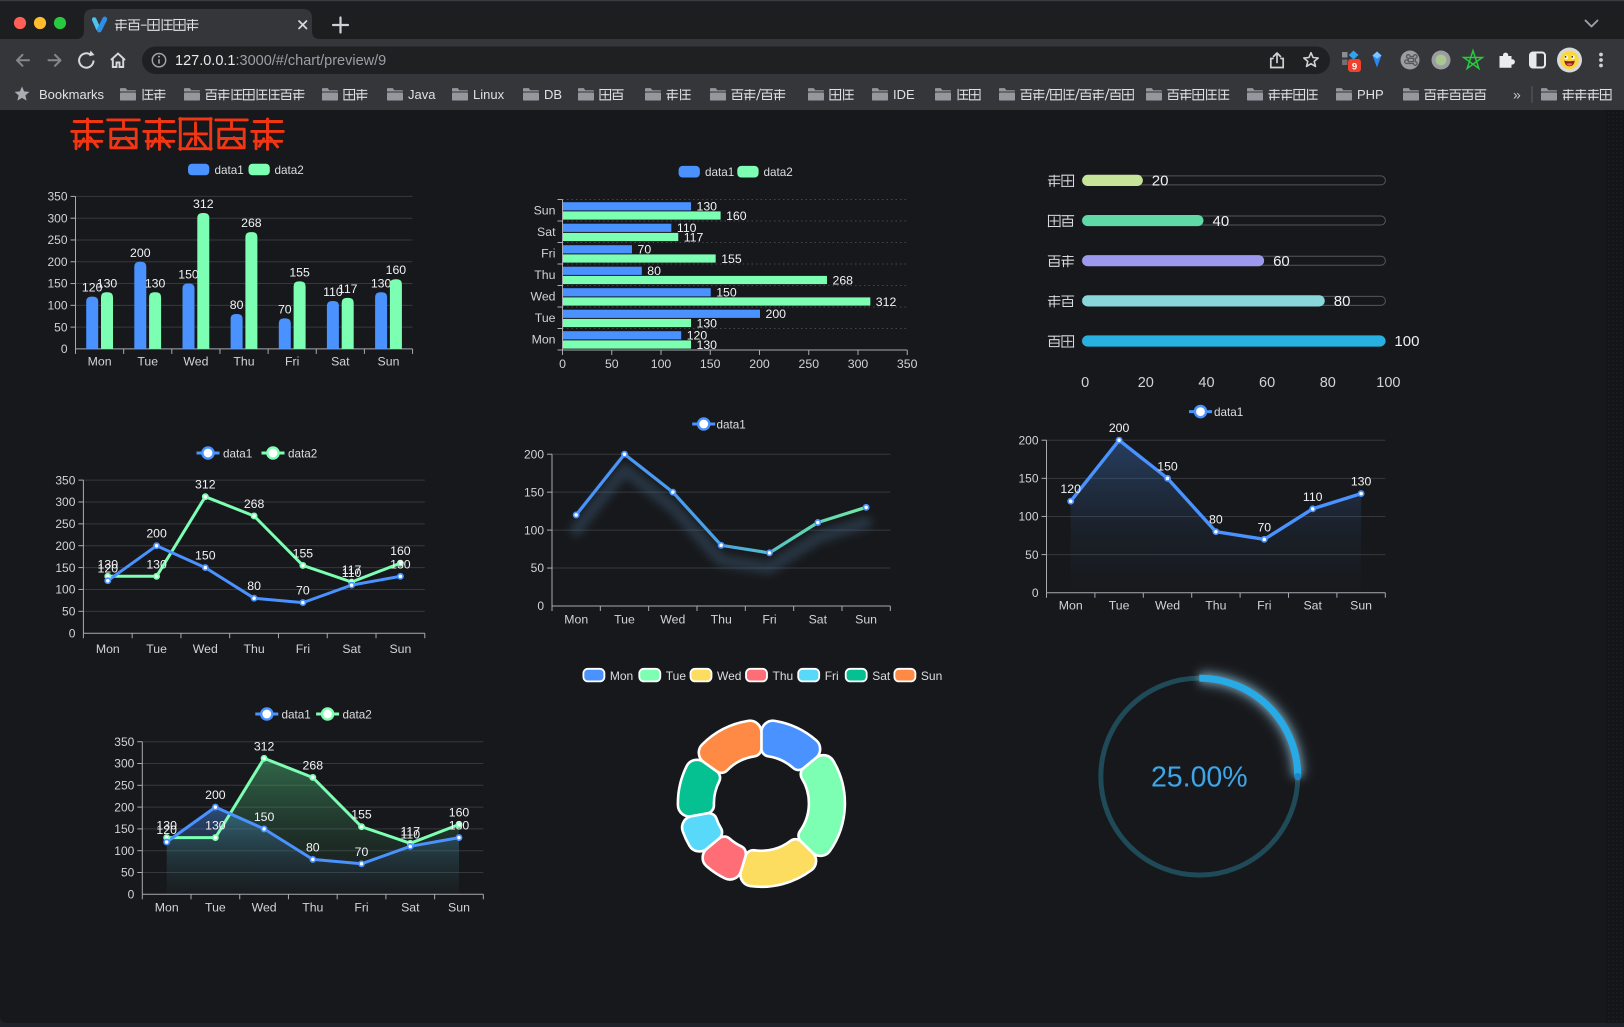  I want to click on svg-text:127.0.0.1:3000/#/chart/preview: 127.0.0.1:3000/#/chart/preview/9, so click(280, 61).